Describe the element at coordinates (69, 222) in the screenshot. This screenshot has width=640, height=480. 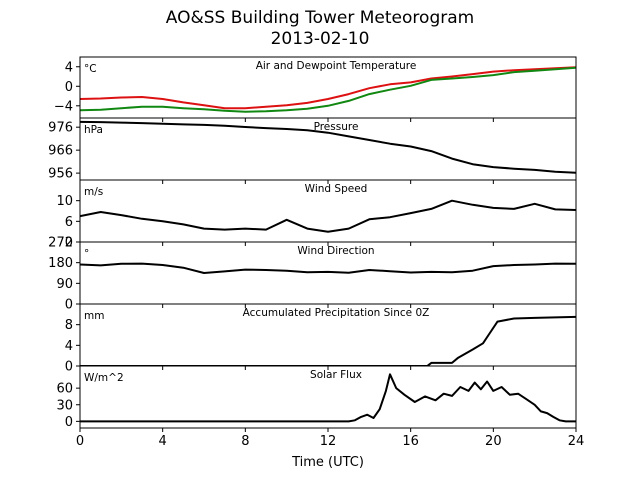
I see `y-tick-label: 6` at that location.